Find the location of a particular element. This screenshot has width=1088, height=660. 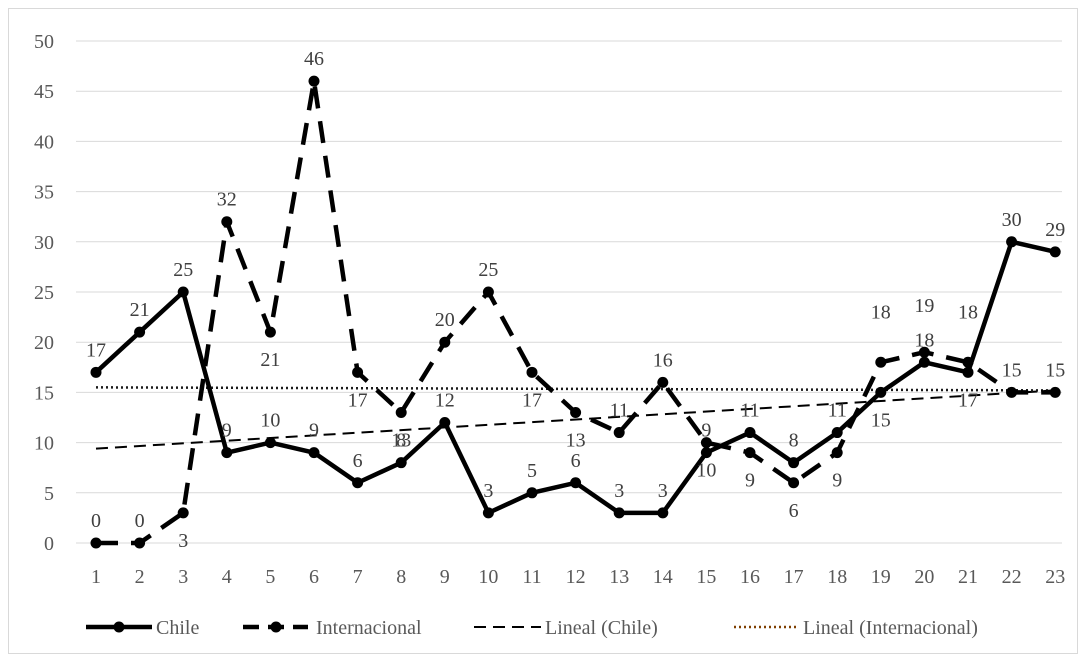

x-tick-label: 6 is located at coordinates (314, 577).